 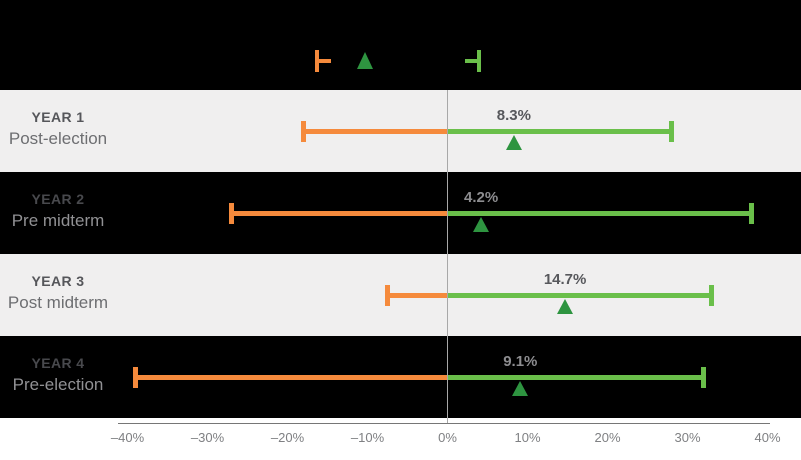 I want to click on x-axis-tick-label: 20%, so click(x=607, y=437).